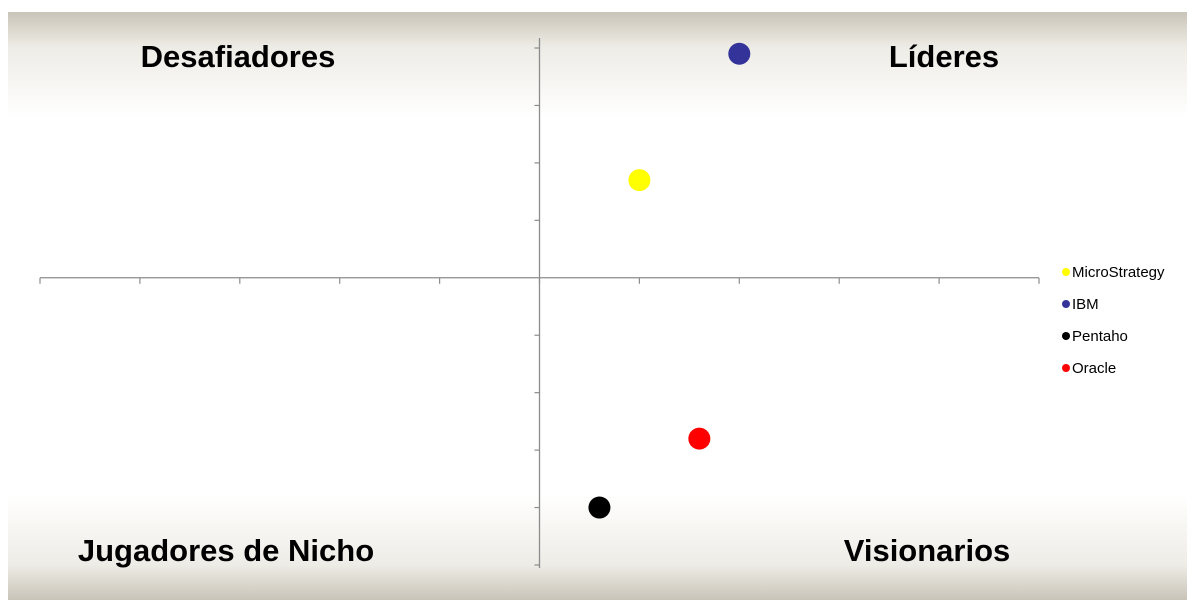  I want to click on legend-marker-pentaho, so click(1066, 336).